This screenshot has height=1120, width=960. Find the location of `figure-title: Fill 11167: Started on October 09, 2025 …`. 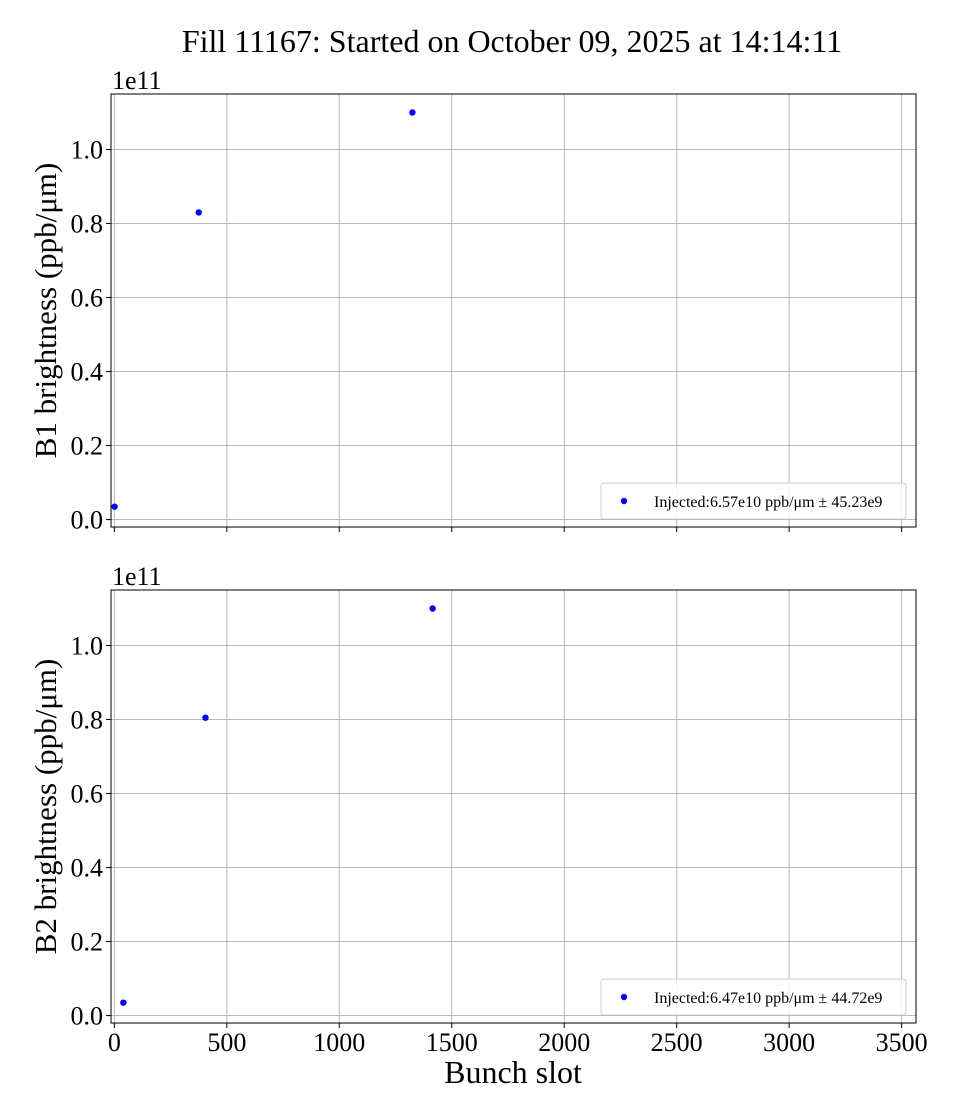

figure-title: Fill 11167: Started on October 09, 2025 … is located at coordinates (512, 41).